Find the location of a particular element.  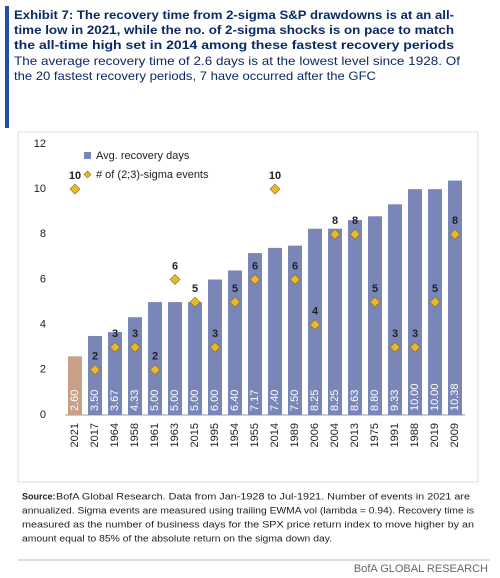

bar-value-label: 6.00 is located at coordinates (215, 400).